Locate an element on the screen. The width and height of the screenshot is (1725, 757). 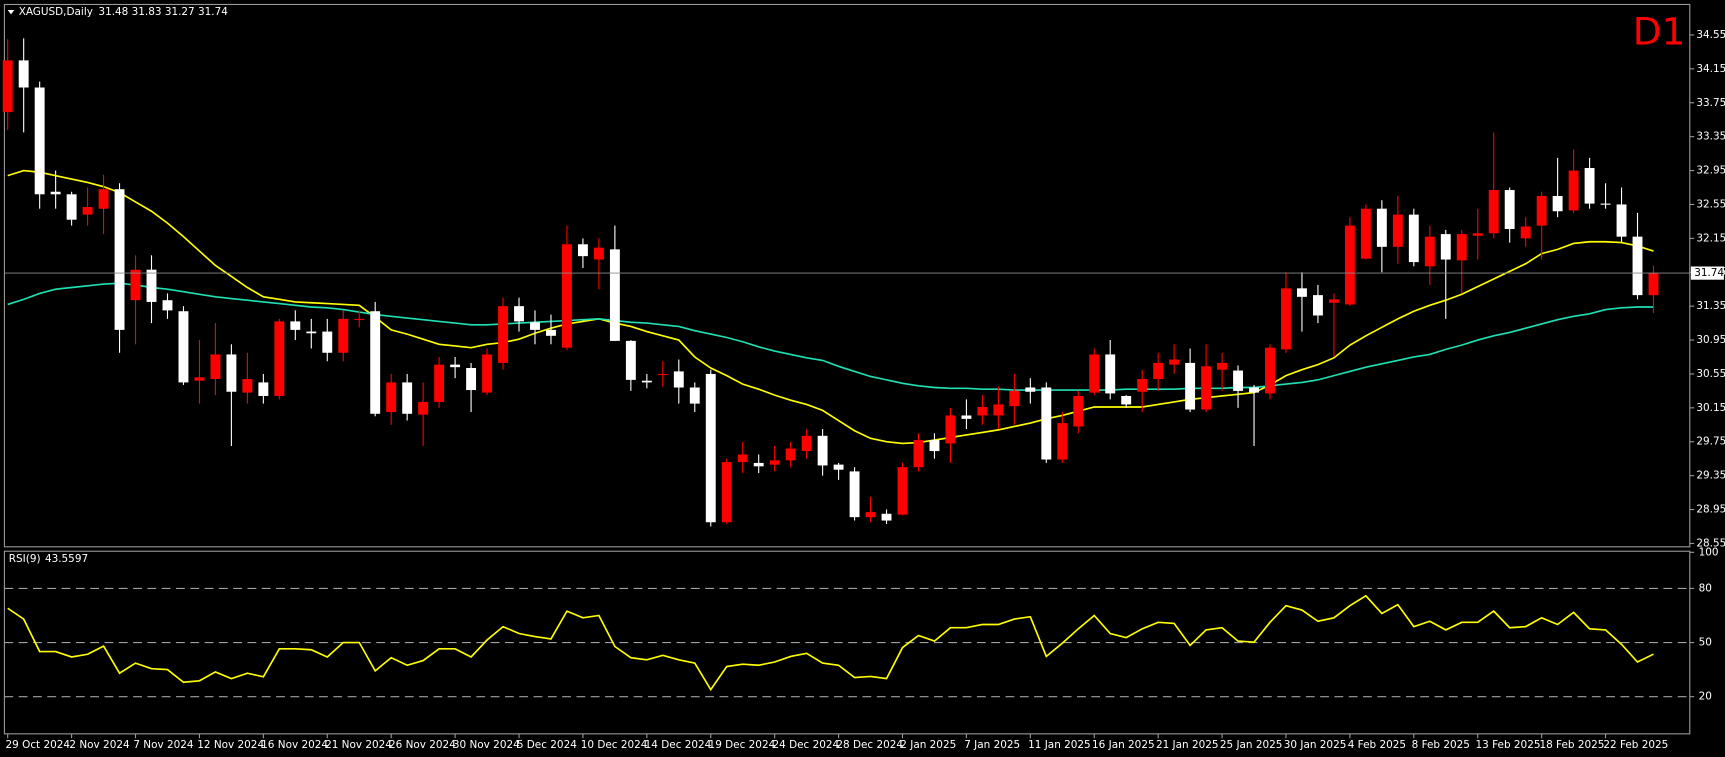
y-tick-label: 30.55 is located at coordinates (1710, 374).